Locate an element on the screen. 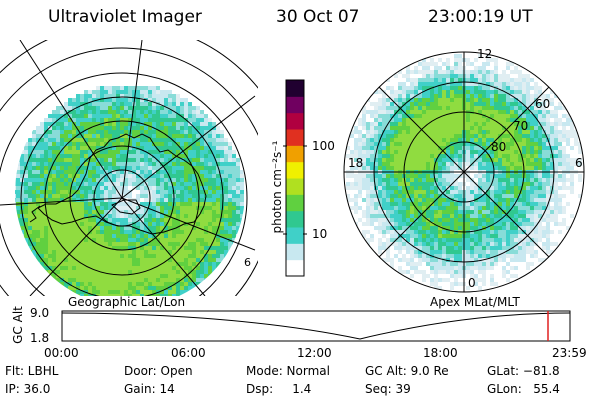 The width and height of the screenshot is (600, 400). status-door: Door: Open is located at coordinates (158, 371).